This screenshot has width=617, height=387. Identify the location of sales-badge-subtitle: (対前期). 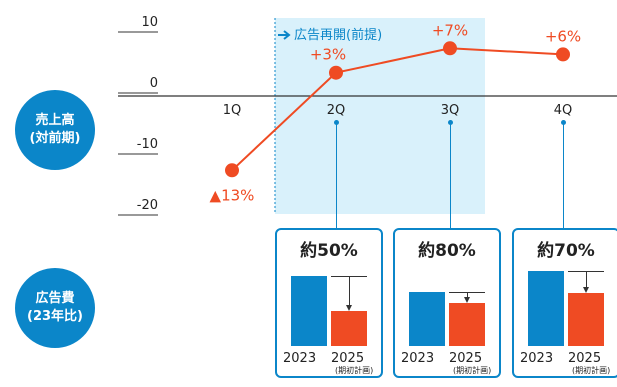
(55, 138).